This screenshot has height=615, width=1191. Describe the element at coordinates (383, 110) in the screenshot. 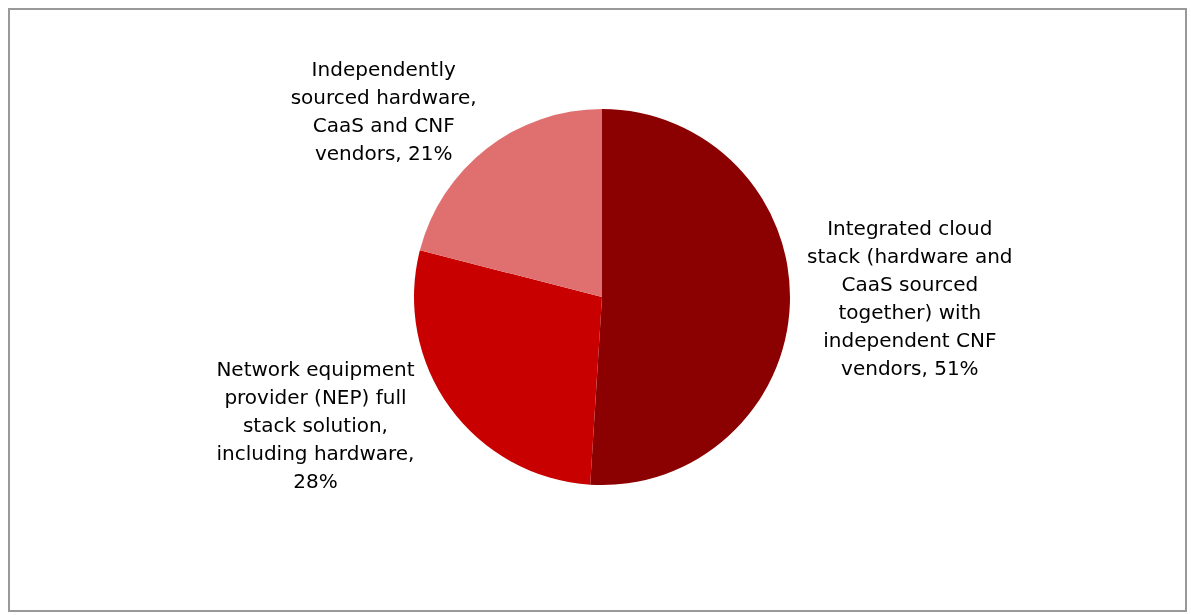

I see `slice-label: Independently sourced hardware, CaaS and CNF vendors, 21%` at that location.